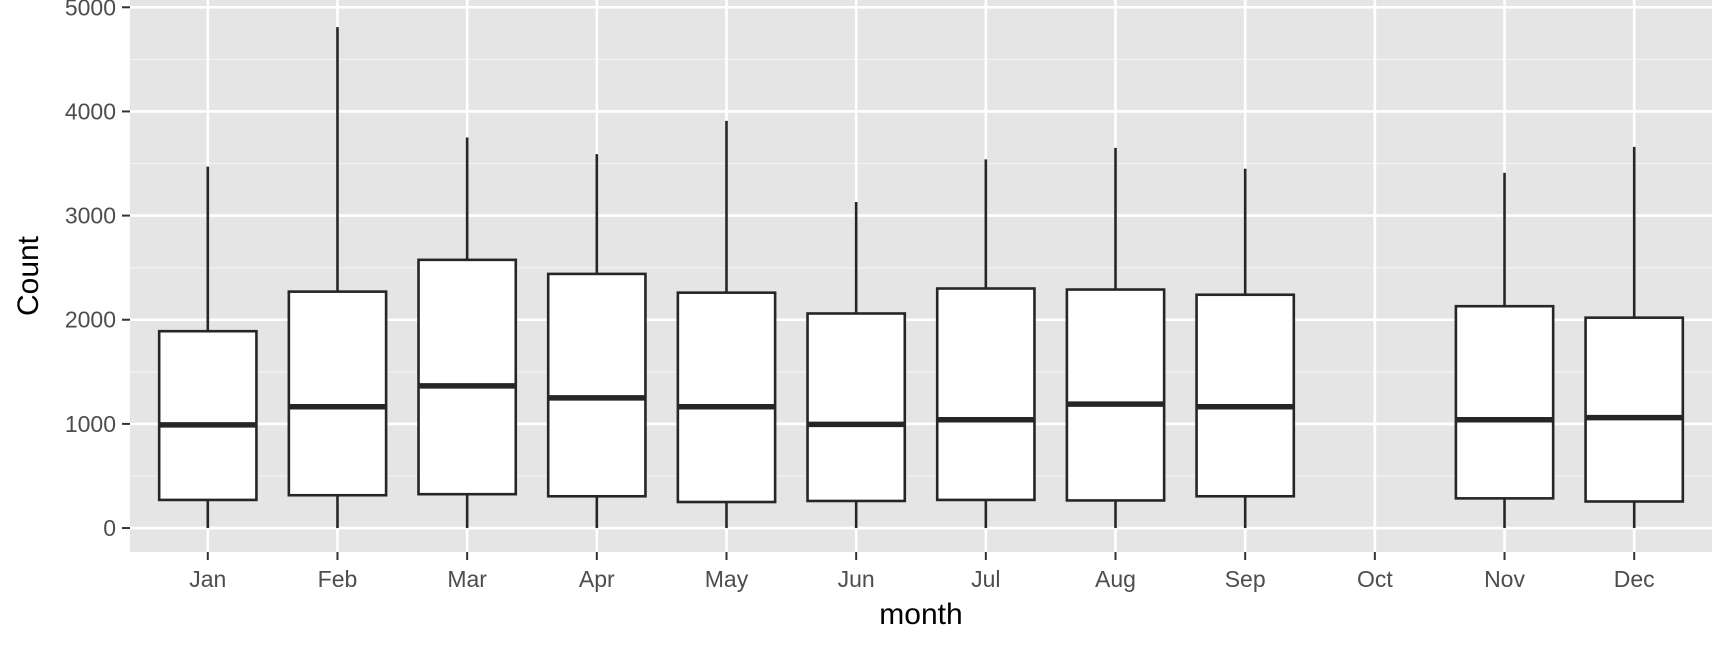  Describe the element at coordinates (337, 278) in the screenshot. I see `box-feb` at that location.